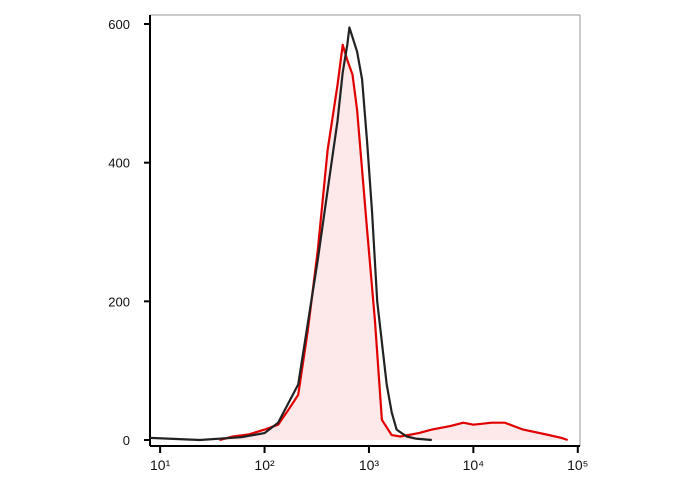 The image size is (688, 495). What do you see at coordinates (369, 465) in the screenshot?
I see `x-tick-label: 10³` at bounding box center [369, 465].